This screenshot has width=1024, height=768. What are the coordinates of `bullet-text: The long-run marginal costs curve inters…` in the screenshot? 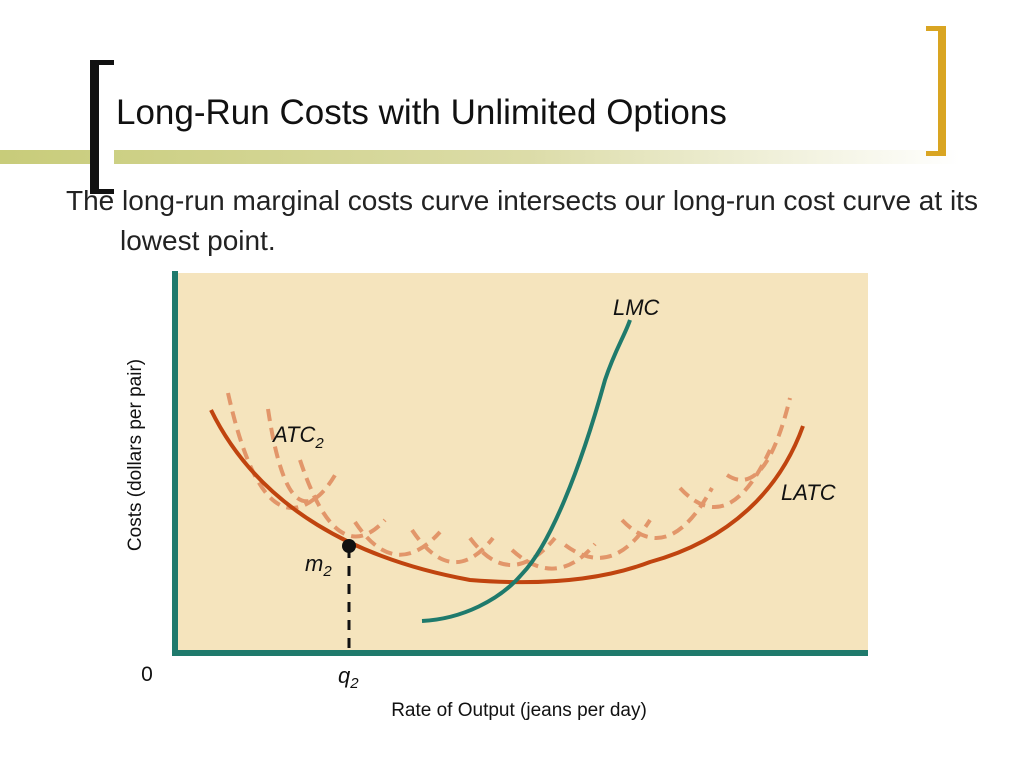 It's located at (522, 220).